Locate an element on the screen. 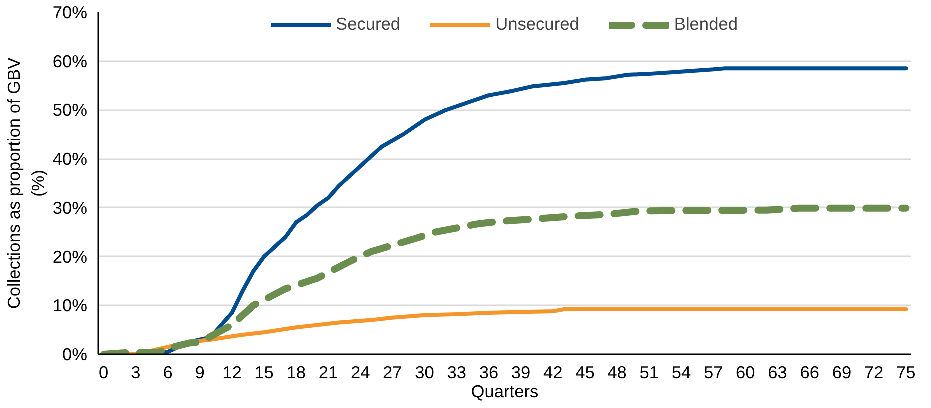  x-tick-label: 12 is located at coordinates (232, 372).